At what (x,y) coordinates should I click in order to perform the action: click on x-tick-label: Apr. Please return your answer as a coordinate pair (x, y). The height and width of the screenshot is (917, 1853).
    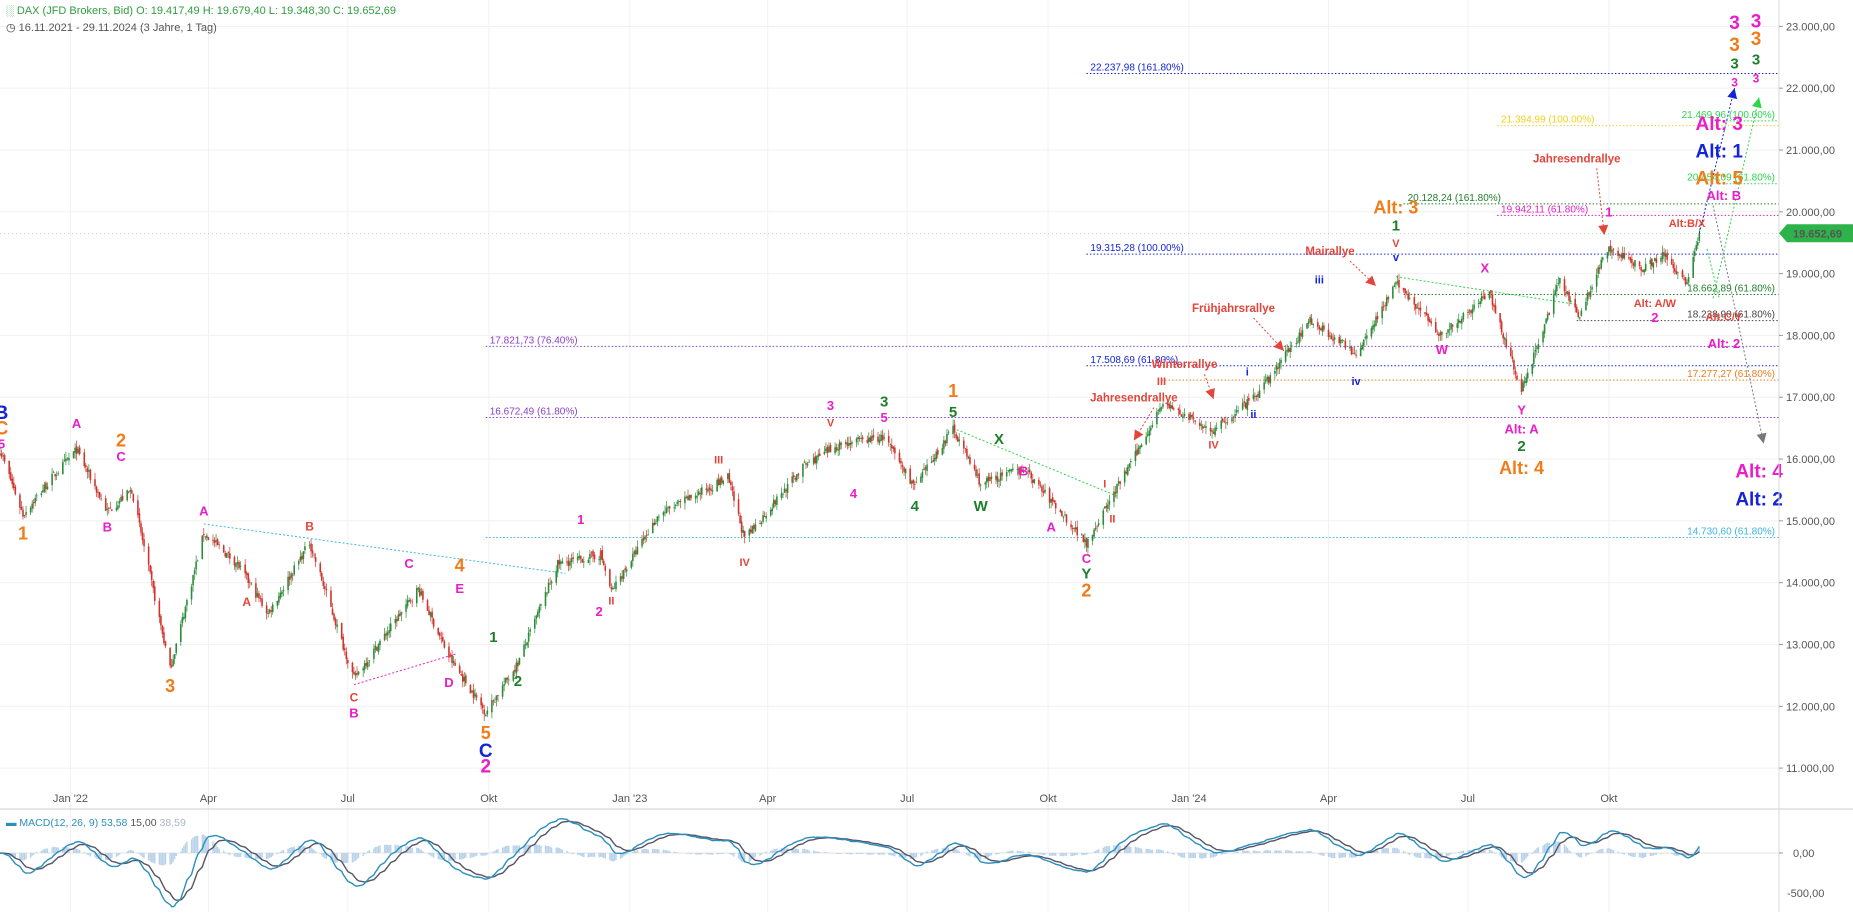
    Looking at the image, I should click on (208, 799).